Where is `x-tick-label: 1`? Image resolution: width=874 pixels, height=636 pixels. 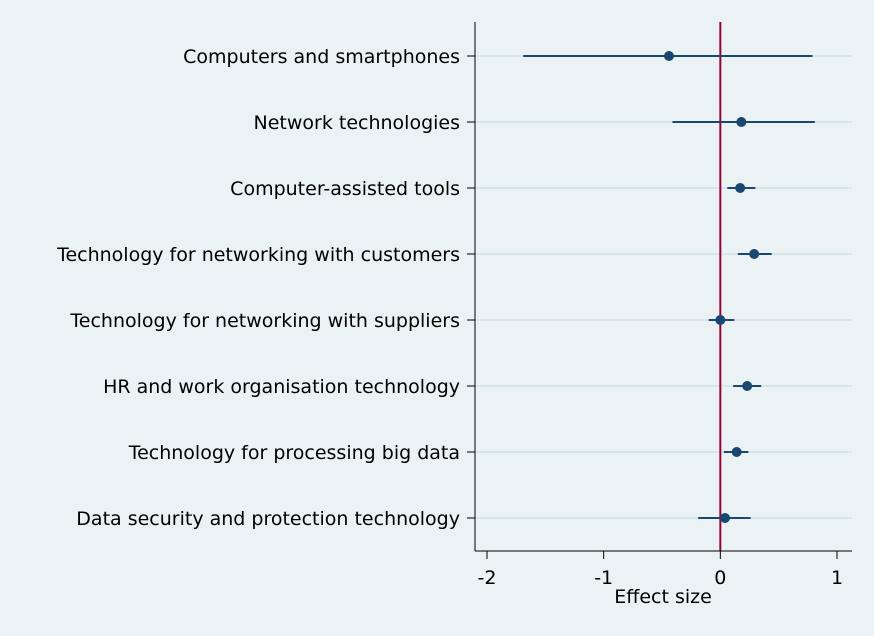 x-tick-label: 1 is located at coordinates (837, 578).